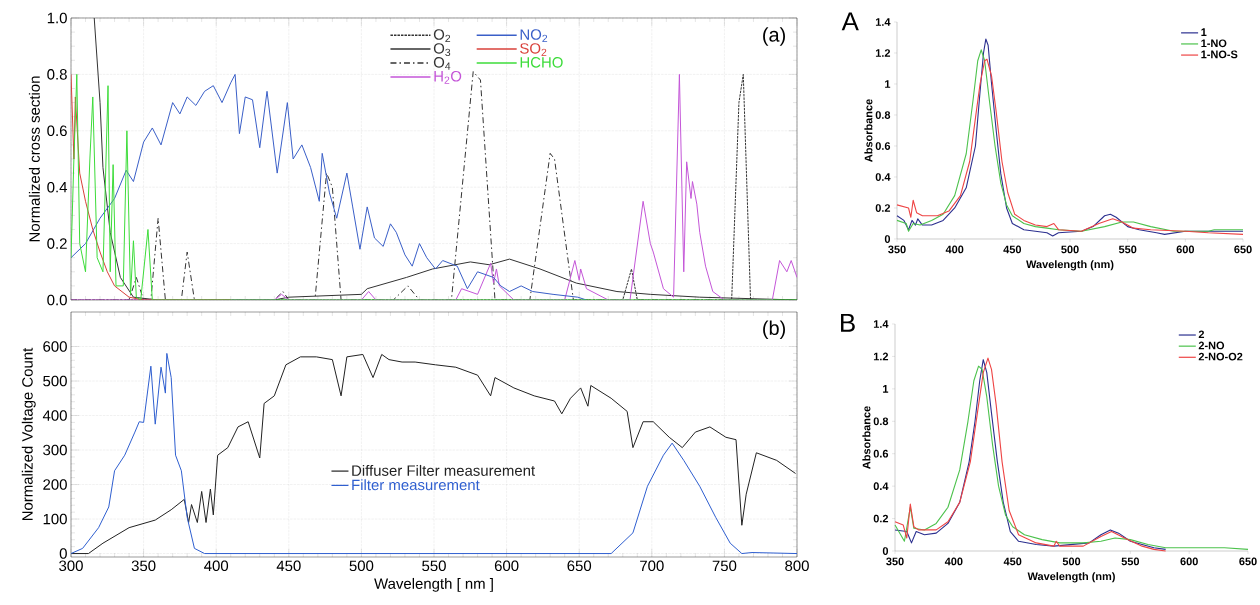 This screenshot has width=1260, height=605. Describe the element at coordinates (55, 484) in the screenshot. I see `y-tick-label: 200` at that location.